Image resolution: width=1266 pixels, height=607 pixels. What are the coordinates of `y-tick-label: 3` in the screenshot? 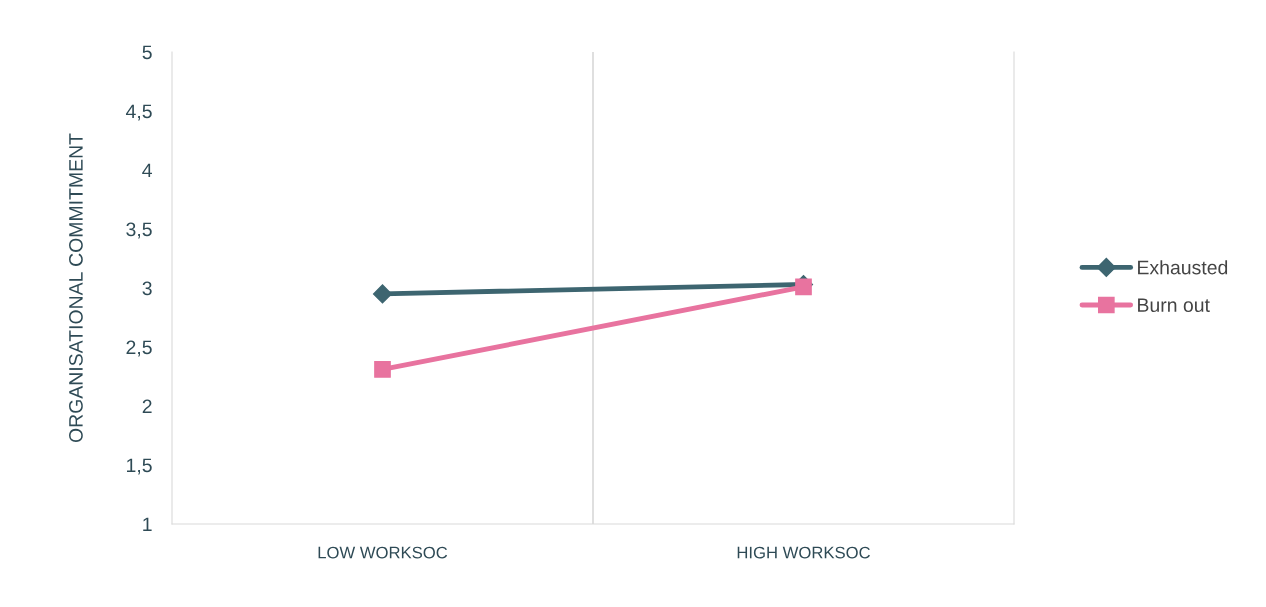 It's located at (147, 288).